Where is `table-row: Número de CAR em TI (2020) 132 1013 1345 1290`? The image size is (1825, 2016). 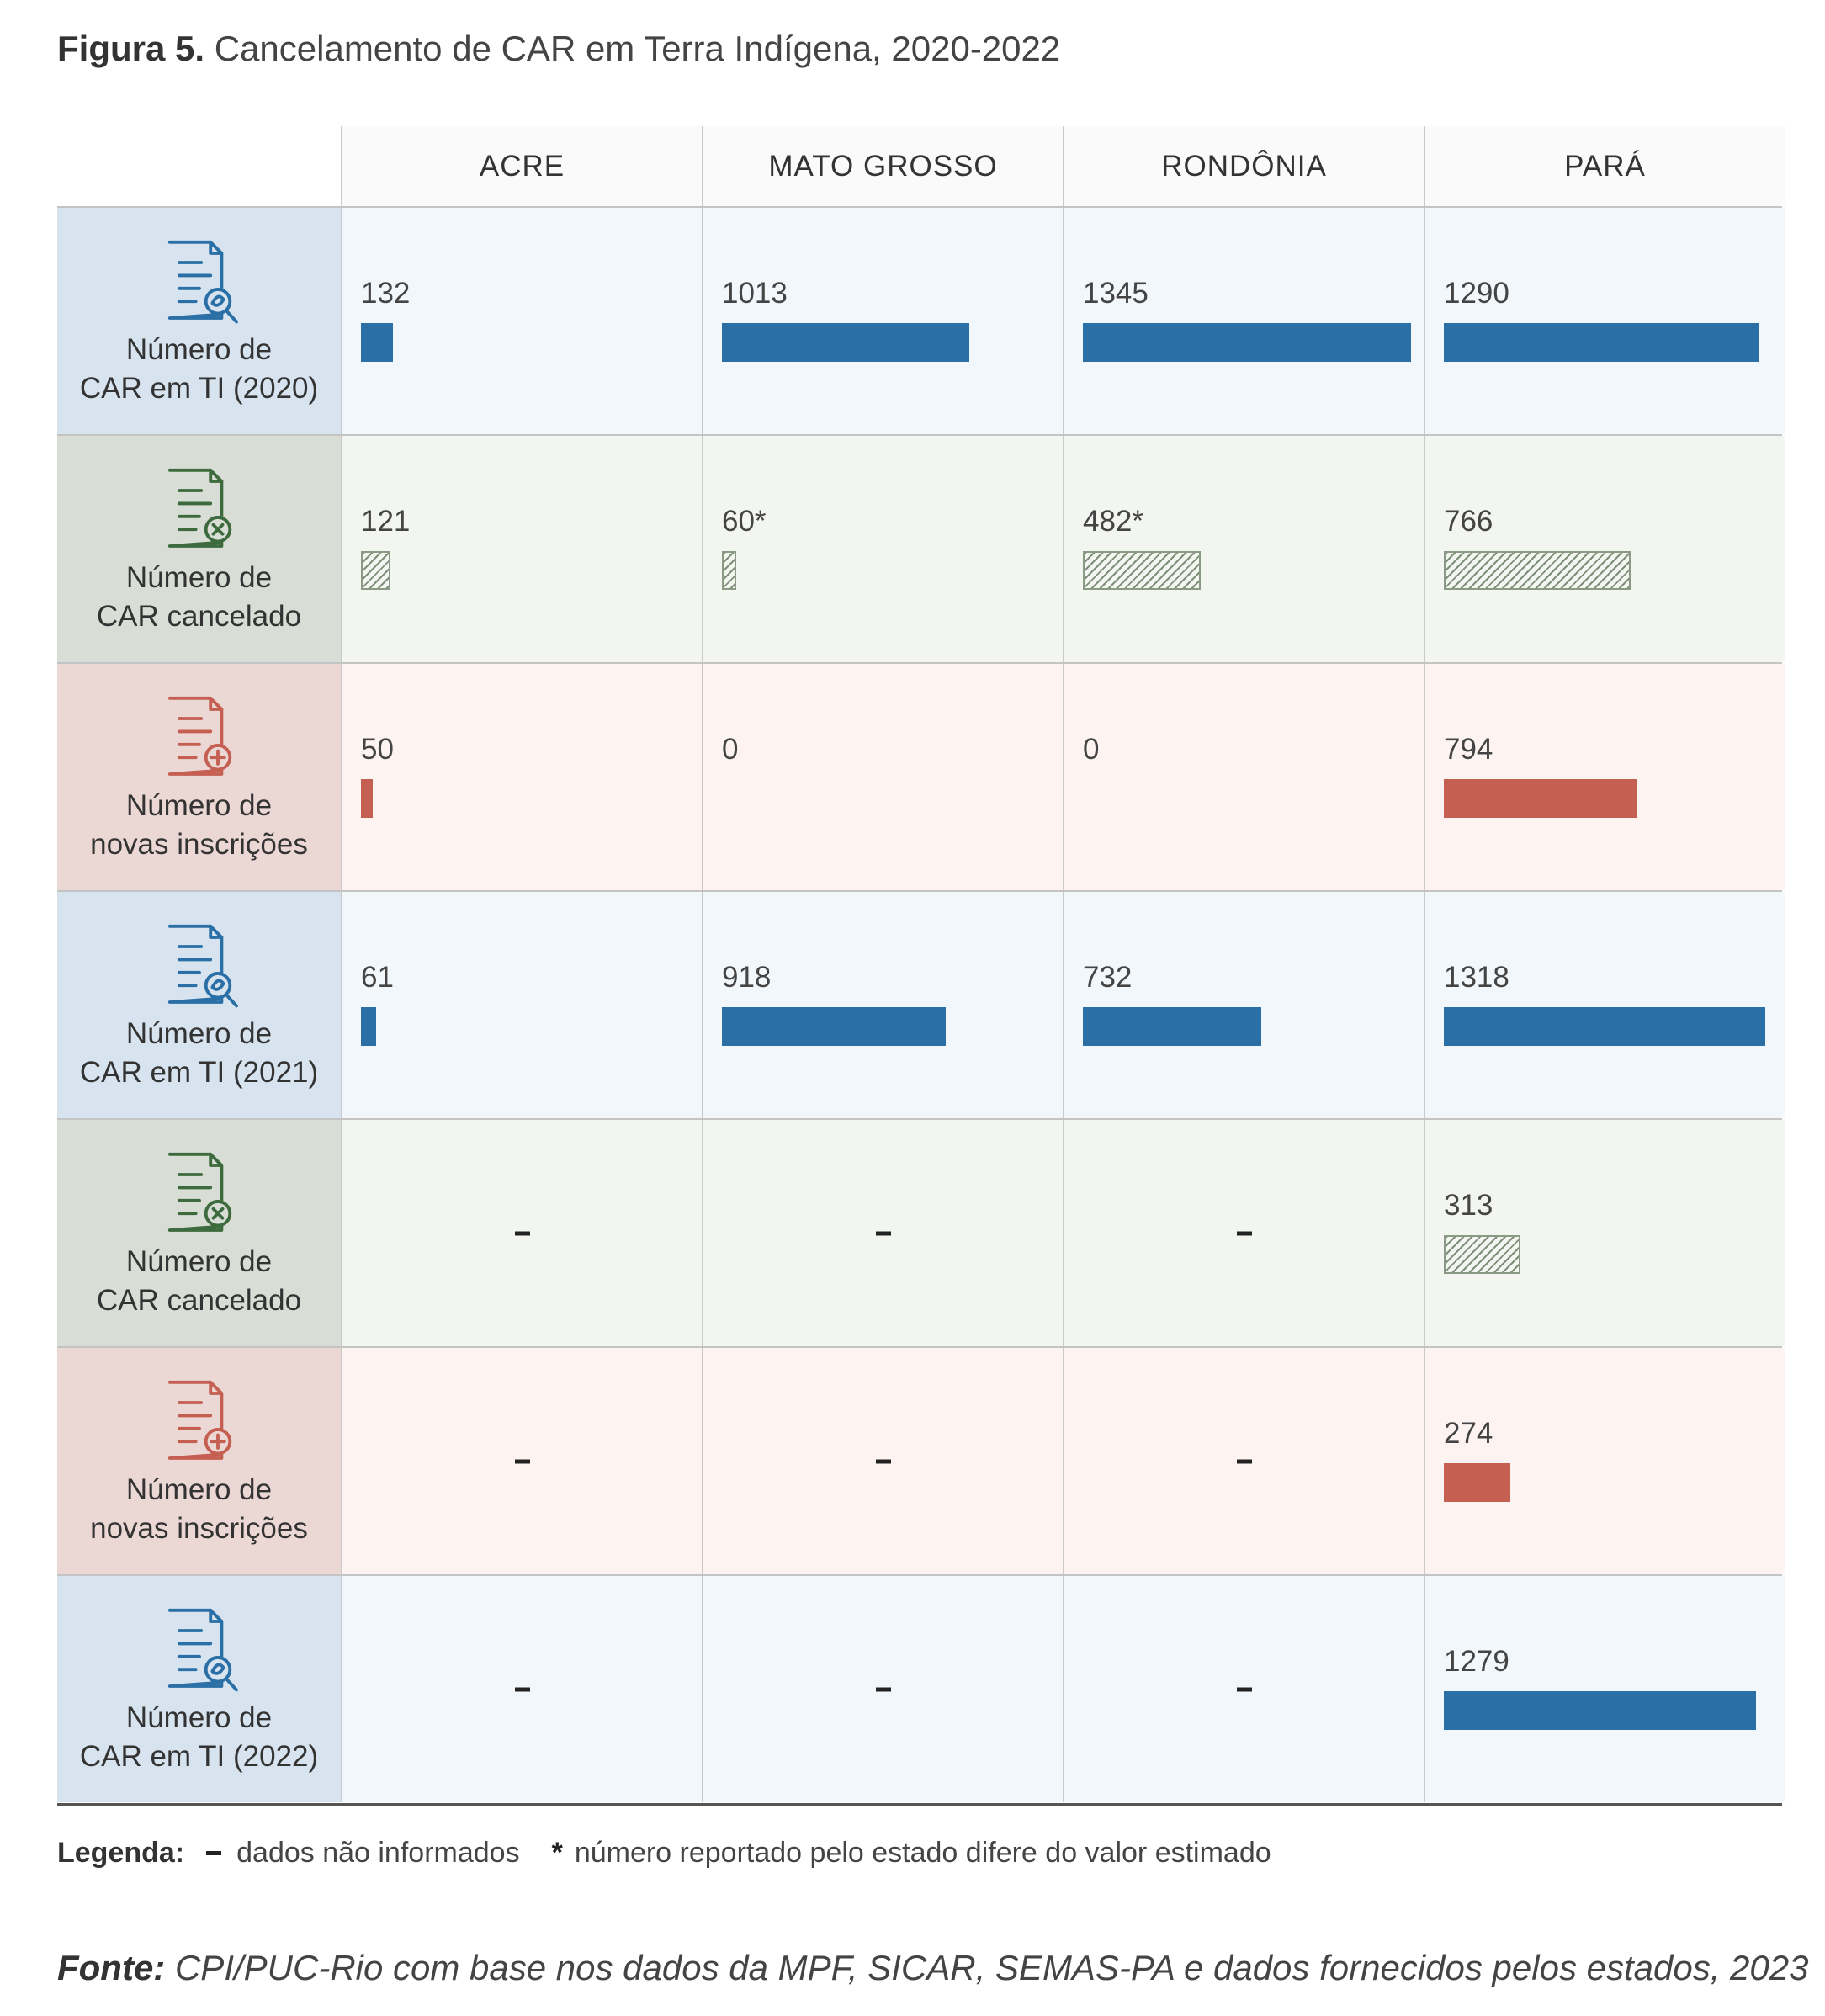 table-row: Número de CAR em TI (2020) 132 1013 1345 1290 is located at coordinates (921, 320).